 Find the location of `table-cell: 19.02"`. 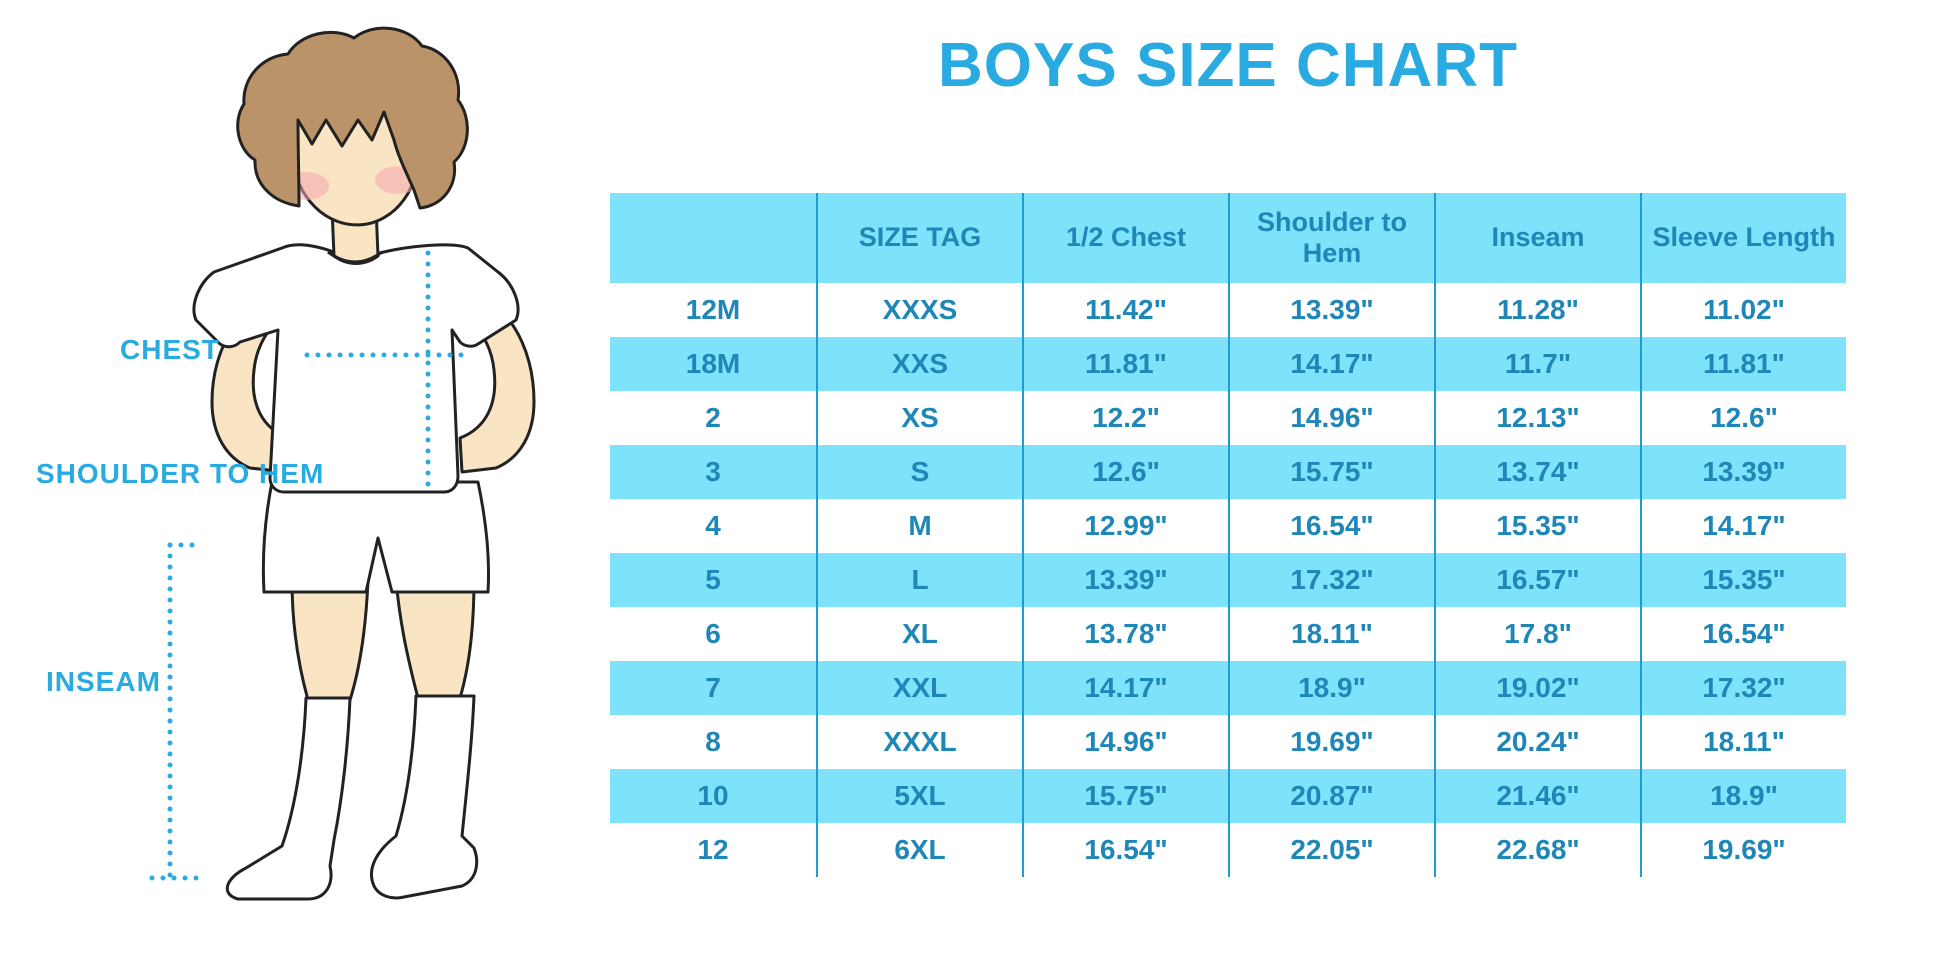

table-cell: 19.02" is located at coordinates (1537, 688).